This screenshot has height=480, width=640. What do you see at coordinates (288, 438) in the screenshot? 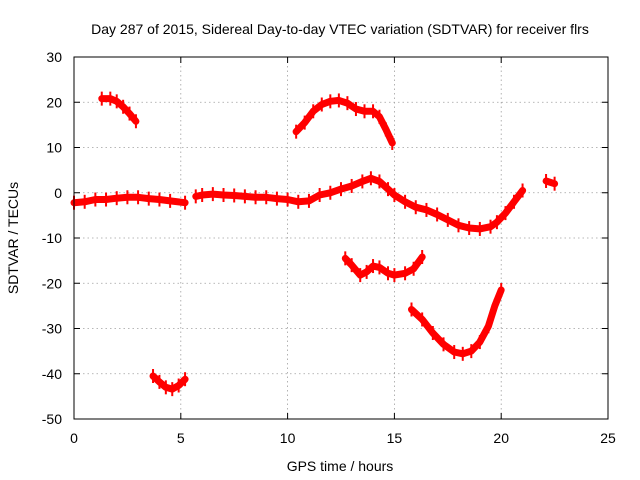
I see `x-tick-label: 10` at bounding box center [288, 438].